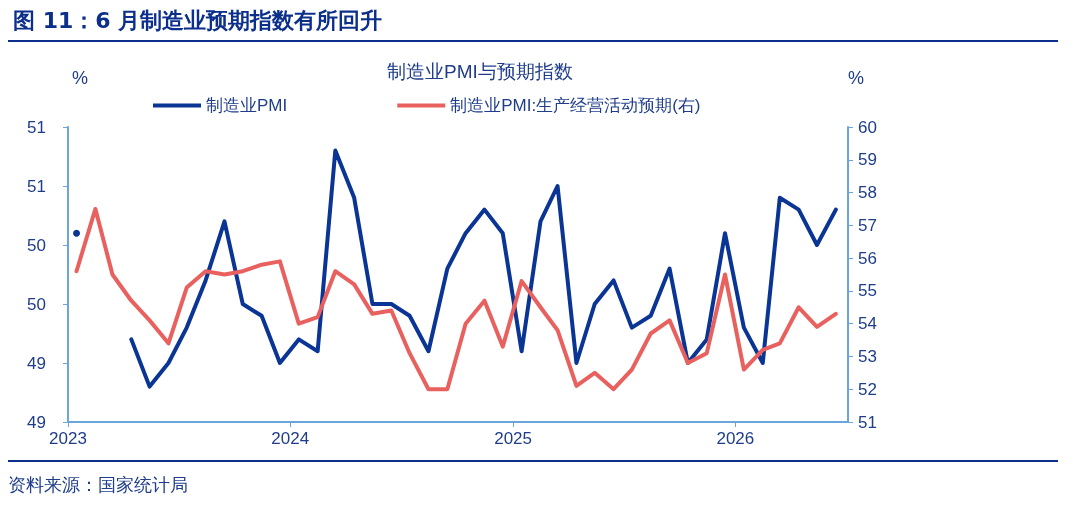 The height and width of the screenshot is (510, 1080). I want to click on y2-tick-label: 53, so click(867, 356).